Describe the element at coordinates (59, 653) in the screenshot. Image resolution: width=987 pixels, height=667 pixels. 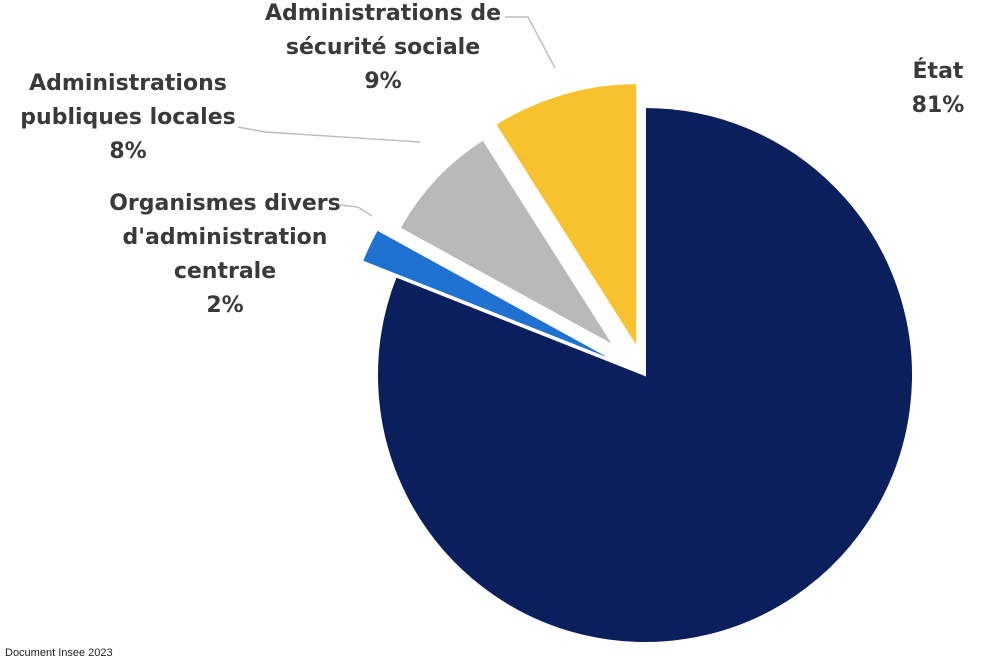
I see `source-note: Document Insee 2023` at that location.